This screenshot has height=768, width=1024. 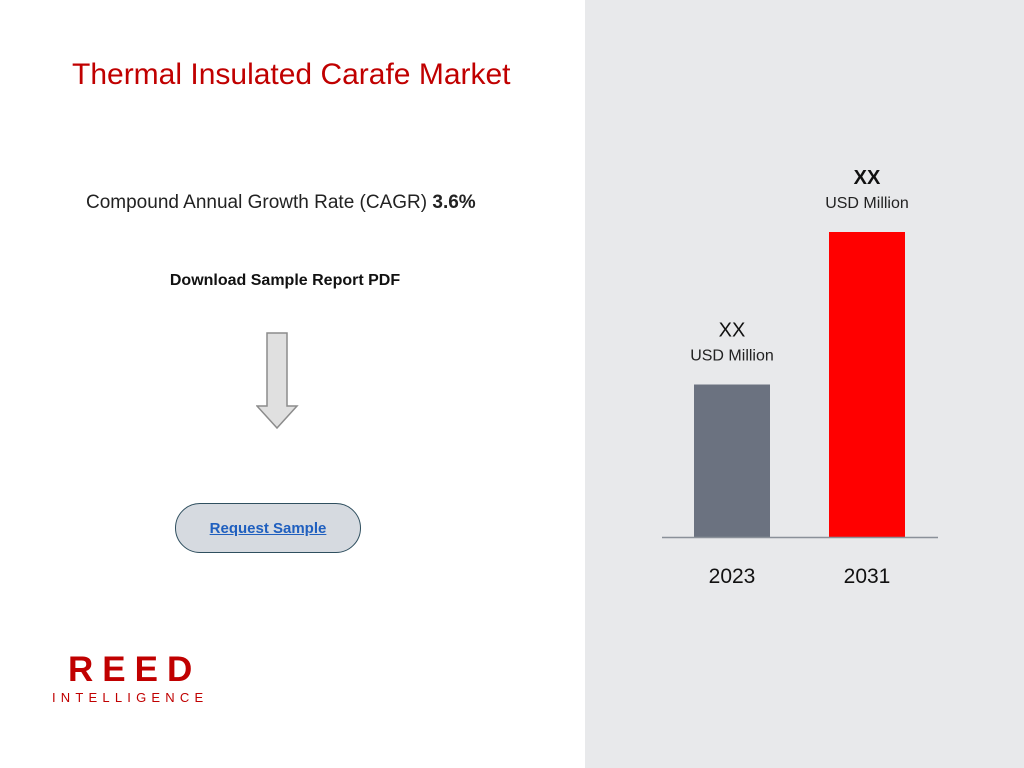 I want to click on x-tick-label-2023: 2023, so click(x=732, y=576).